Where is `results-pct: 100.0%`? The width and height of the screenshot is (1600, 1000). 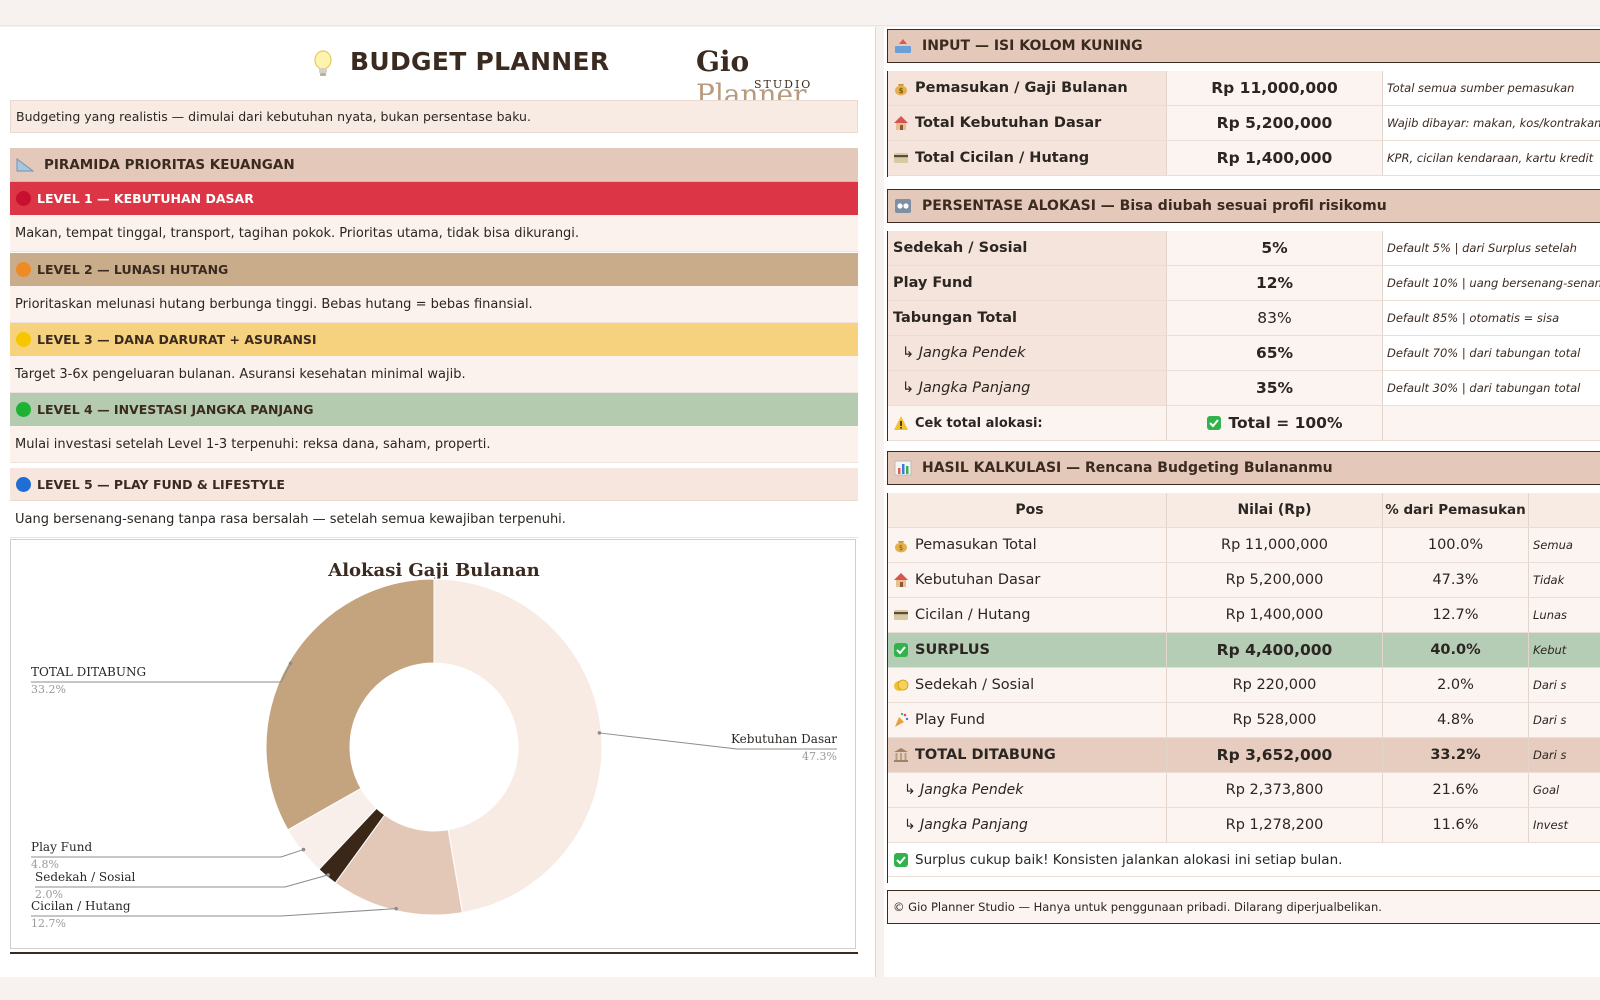
results-pct: 100.0% is located at coordinates (1456, 545).